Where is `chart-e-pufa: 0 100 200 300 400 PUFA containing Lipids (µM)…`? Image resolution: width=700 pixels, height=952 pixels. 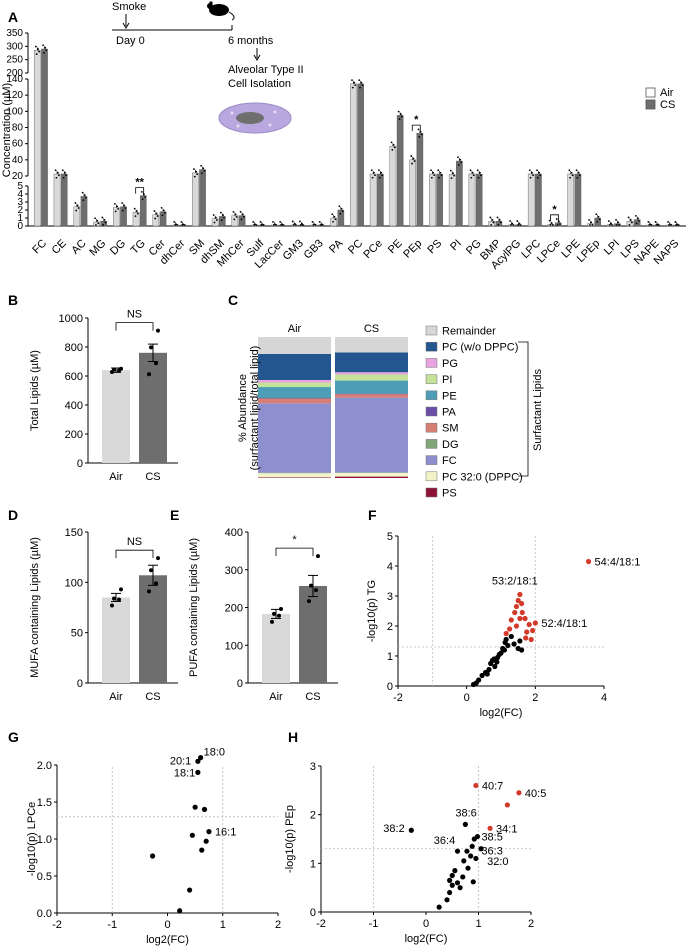 chart-e-pufa: 0 100 200 300 400 PUFA containing Lipids (µM)… is located at coordinates (263, 615).